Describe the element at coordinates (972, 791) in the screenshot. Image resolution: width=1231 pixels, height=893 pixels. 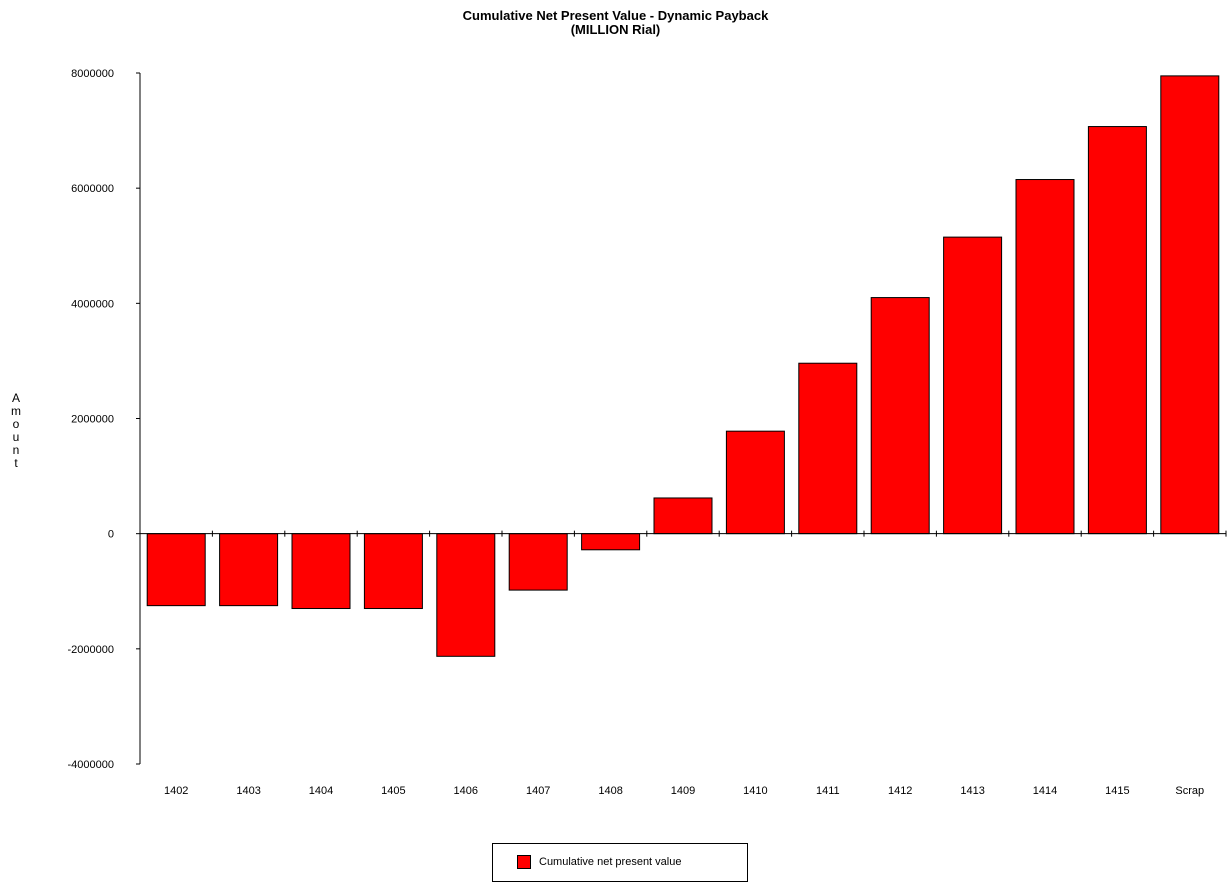
I see `x-tick-label-1413: 1413` at that location.